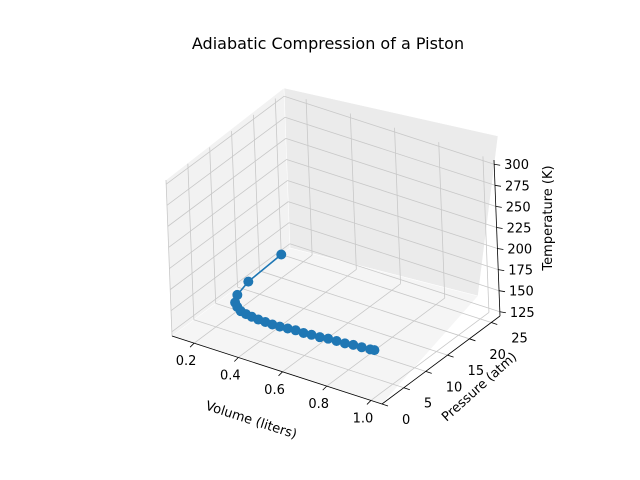 The height and width of the screenshot is (480, 640). Describe the element at coordinates (497, 238) in the screenshot. I see `z-axis-line` at that location.